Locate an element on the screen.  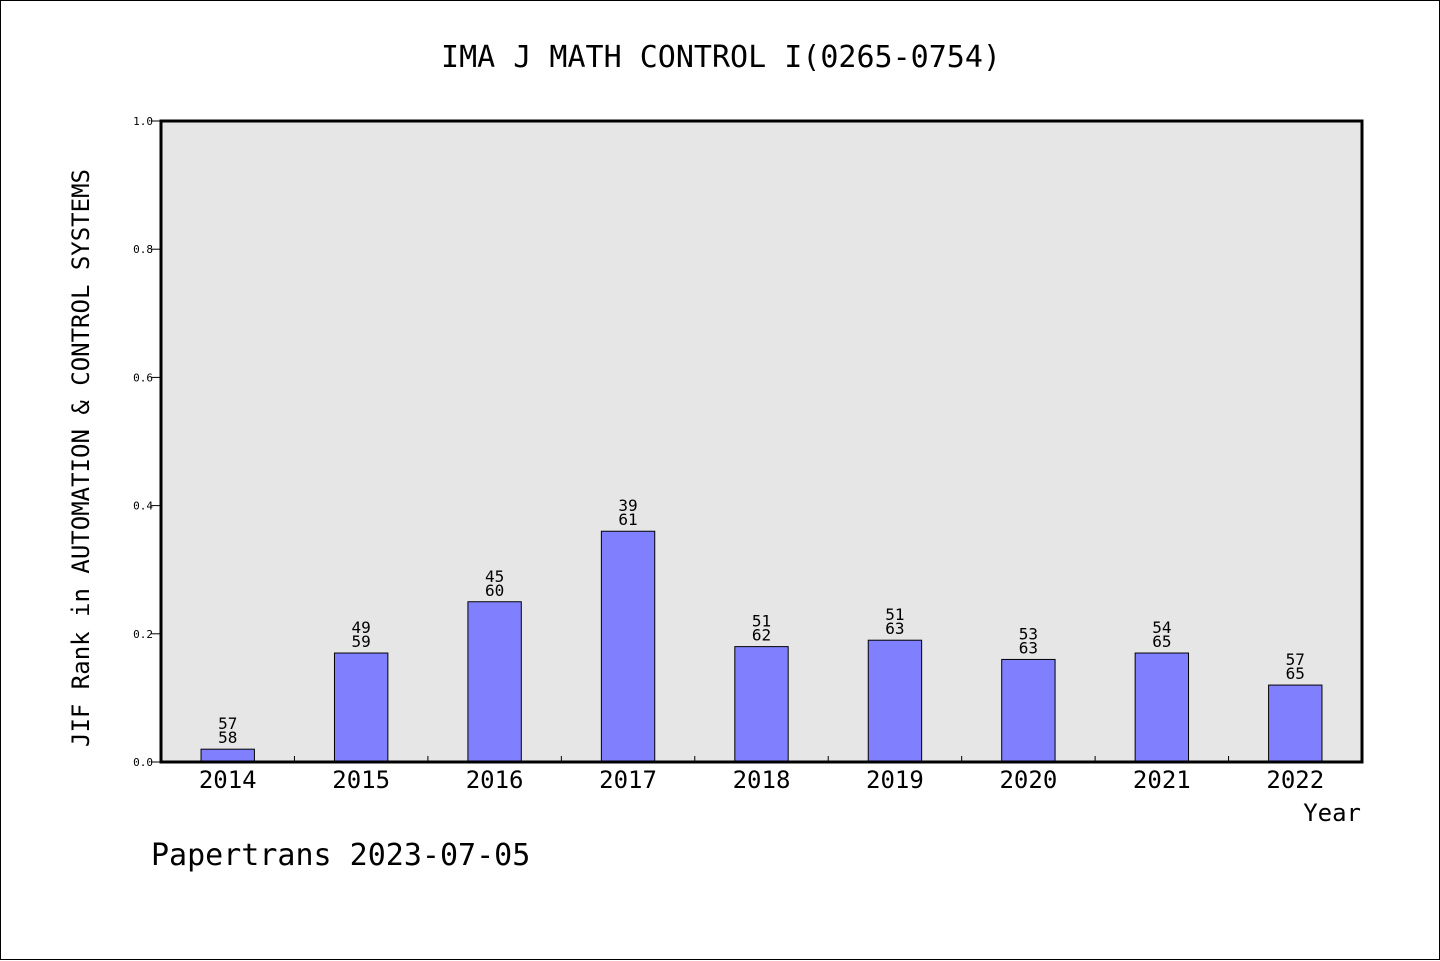
x-tick-label: 2020 is located at coordinates (1028, 780).